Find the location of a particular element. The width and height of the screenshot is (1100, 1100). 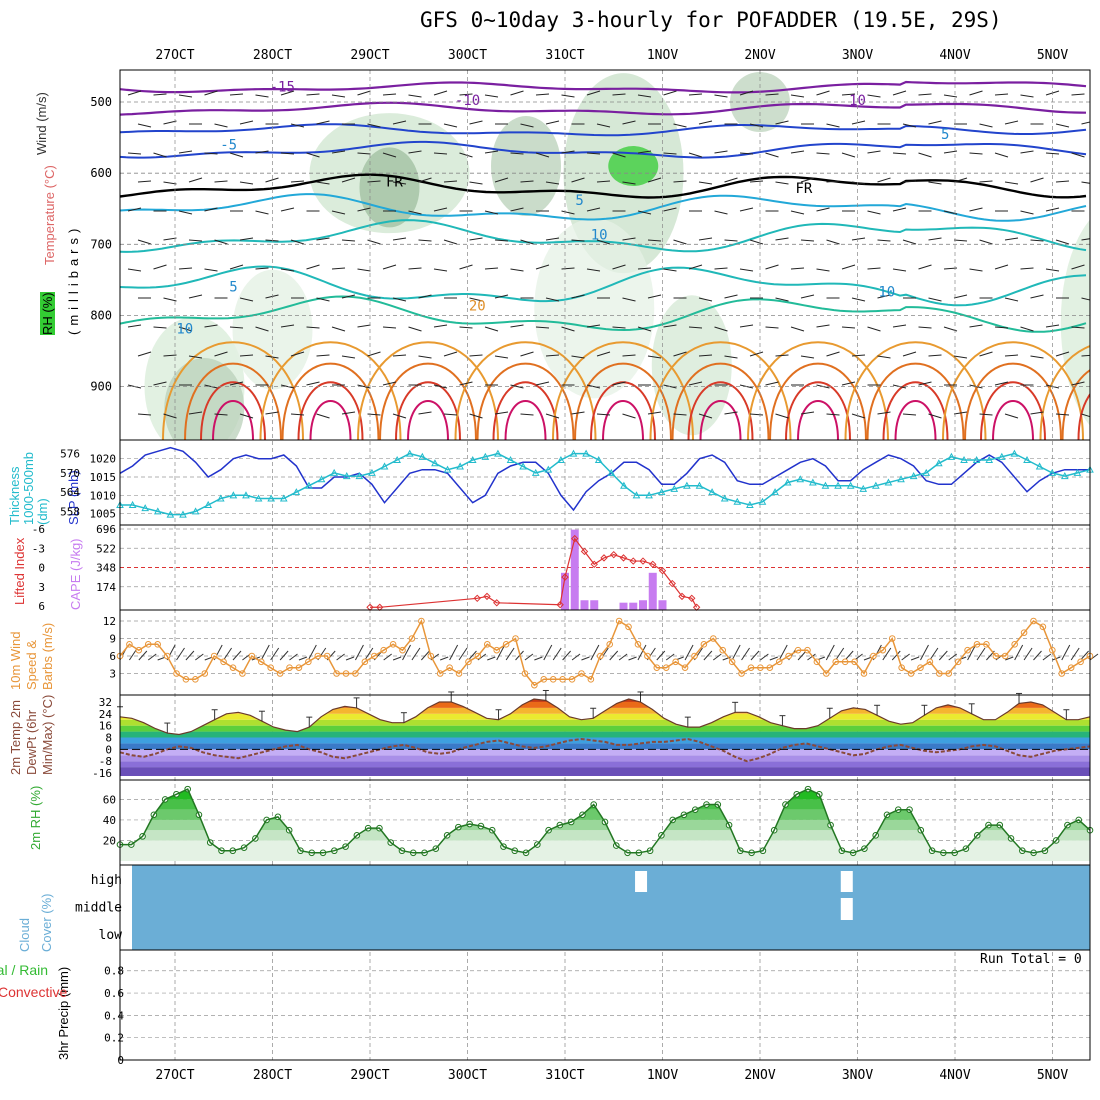

date-label-30oct: 30OCT is located at coordinates (467, 1075).